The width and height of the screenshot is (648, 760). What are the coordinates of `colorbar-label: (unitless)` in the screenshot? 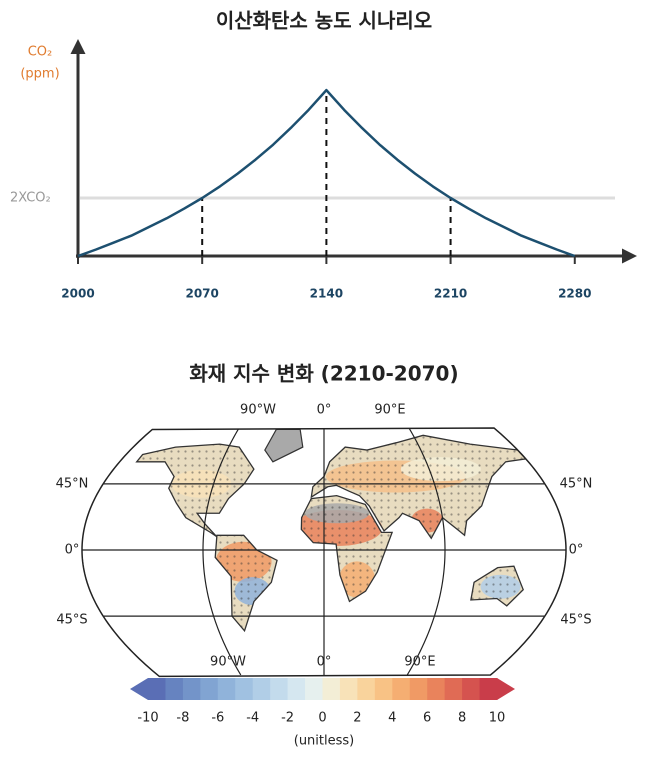 It's located at (324, 741).